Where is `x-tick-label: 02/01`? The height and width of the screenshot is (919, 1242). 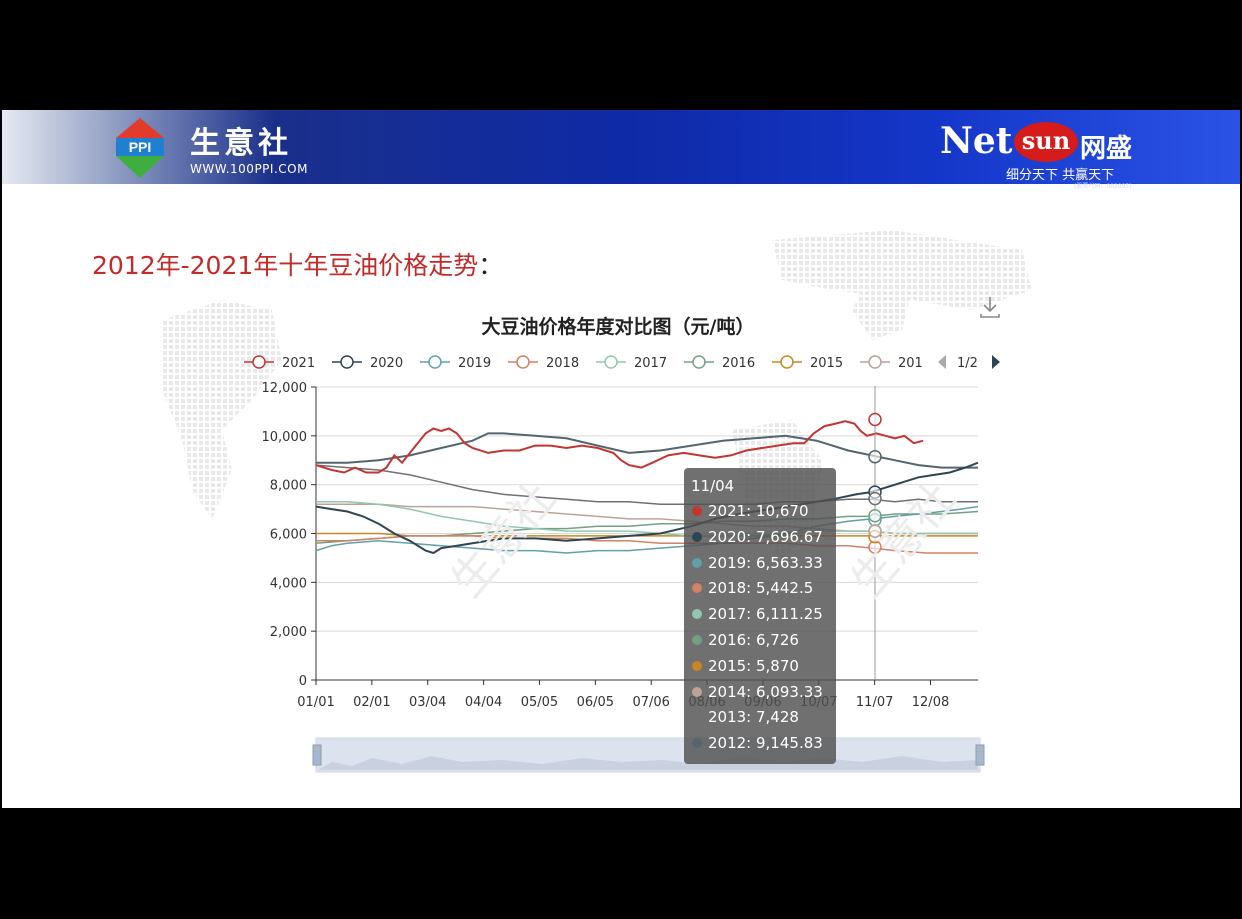
x-tick-label: 02/01 is located at coordinates (371, 702).